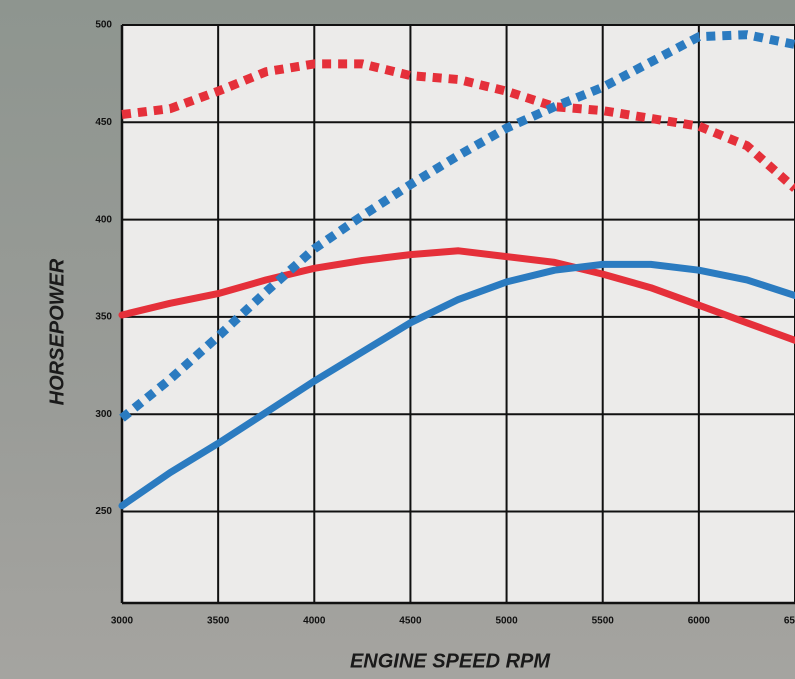  What do you see at coordinates (103, 25) in the screenshot?
I see `y-tick-label: 500` at bounding box center [103, 25].